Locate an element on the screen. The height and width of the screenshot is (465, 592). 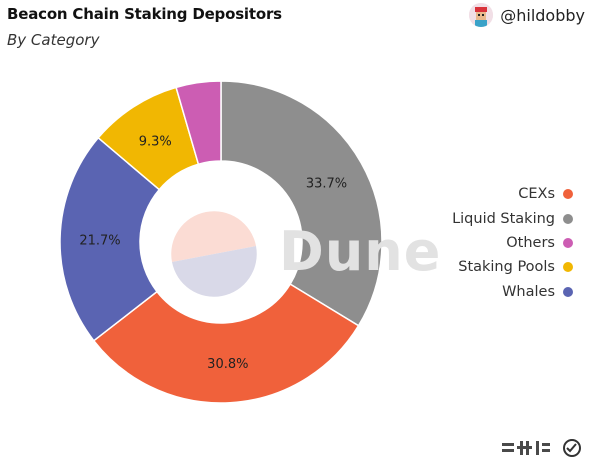
data-label-staking-pools: 9.3% is located at coordinates (155, 141).